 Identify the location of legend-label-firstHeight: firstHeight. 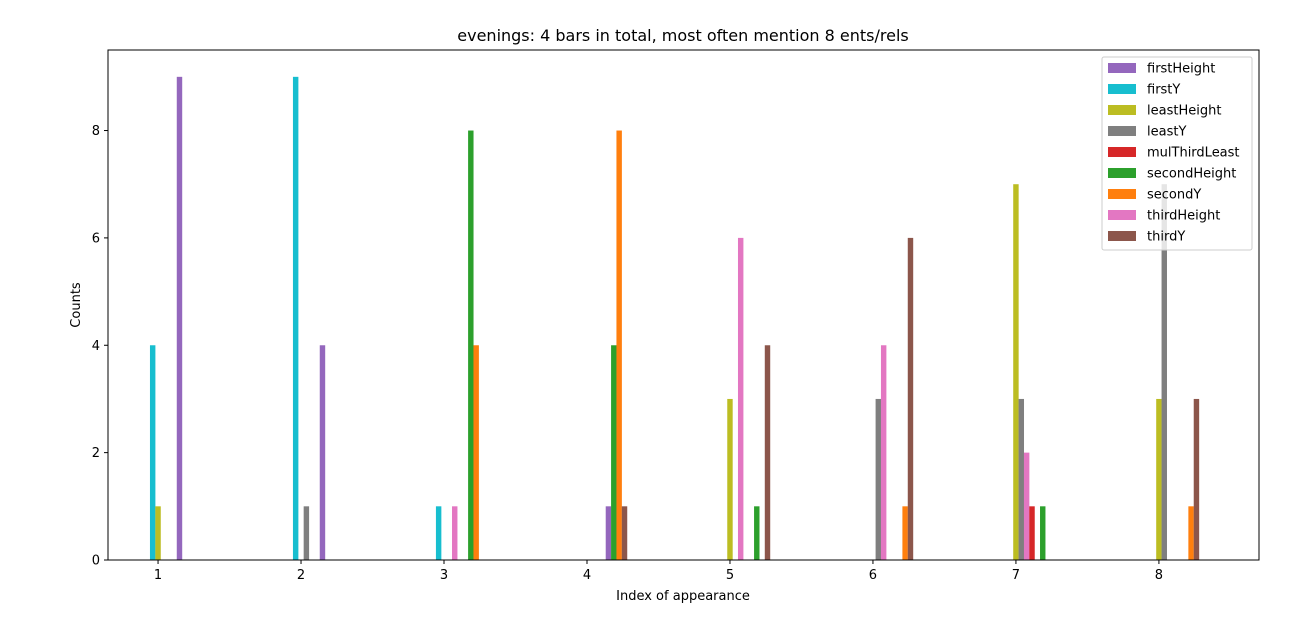
(1181, 69).